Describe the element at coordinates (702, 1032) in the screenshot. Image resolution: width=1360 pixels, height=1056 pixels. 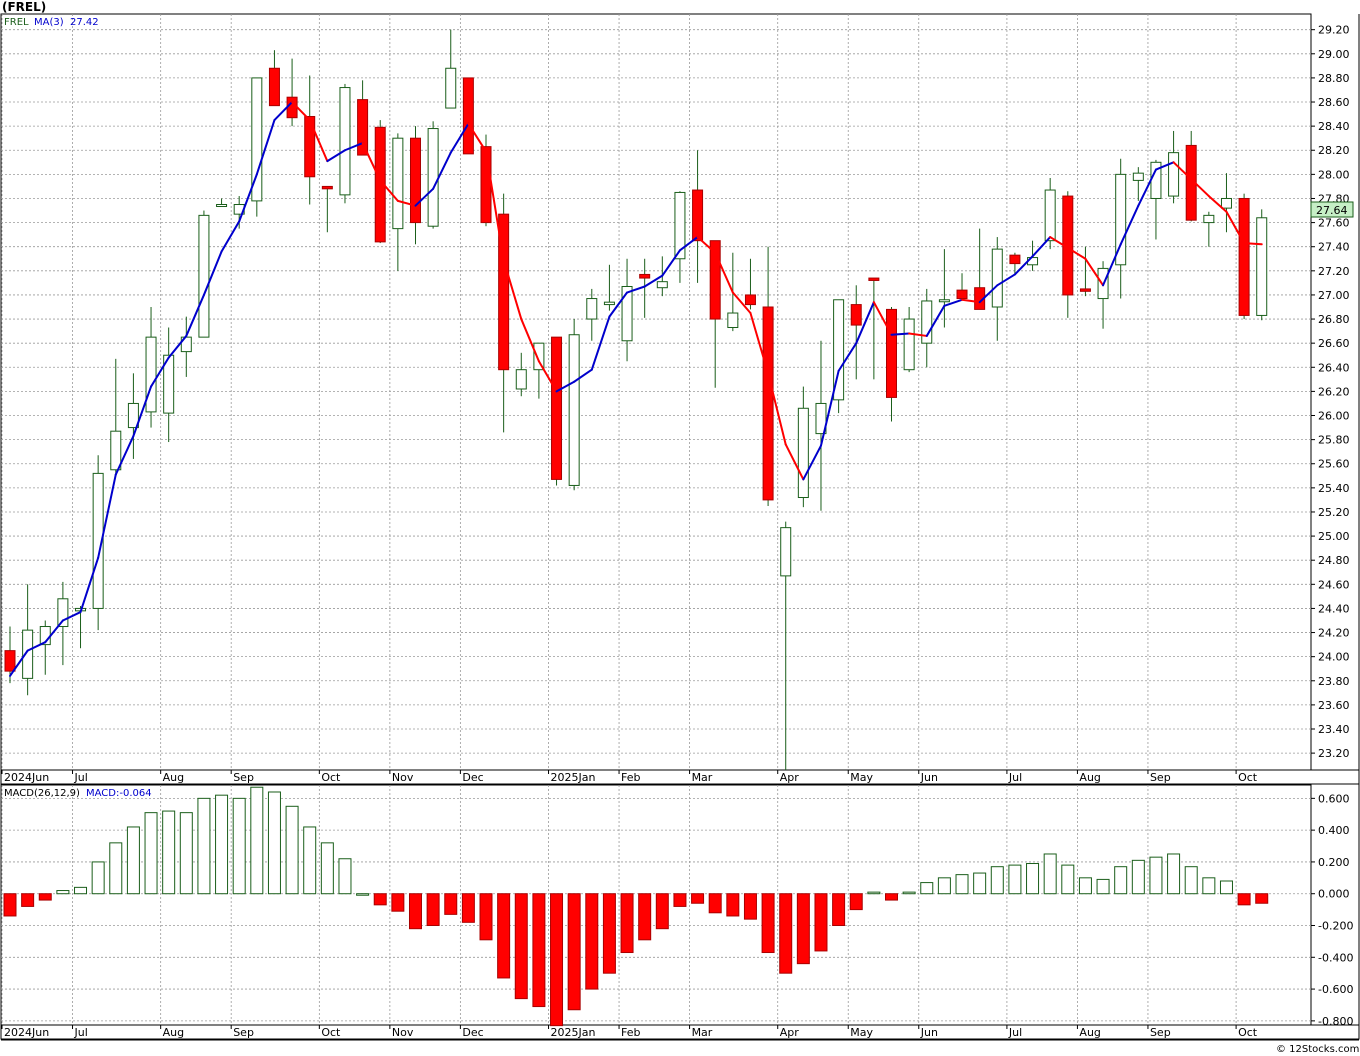
I see `date-label: Mar` at that location.